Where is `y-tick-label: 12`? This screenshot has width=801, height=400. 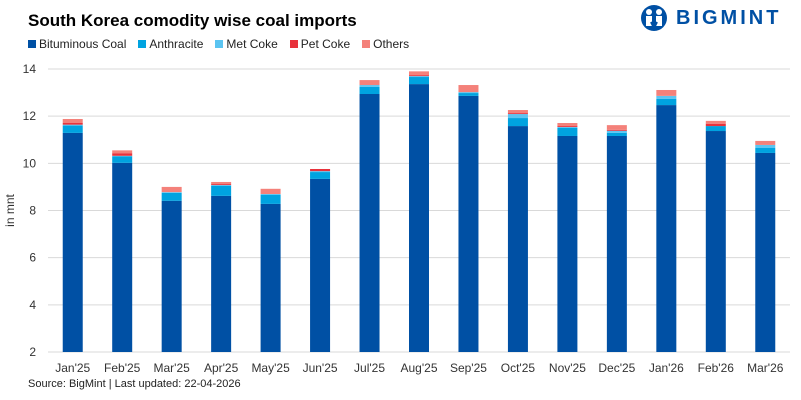 y-tick-label: 12 is located at coordinates (30, 116).